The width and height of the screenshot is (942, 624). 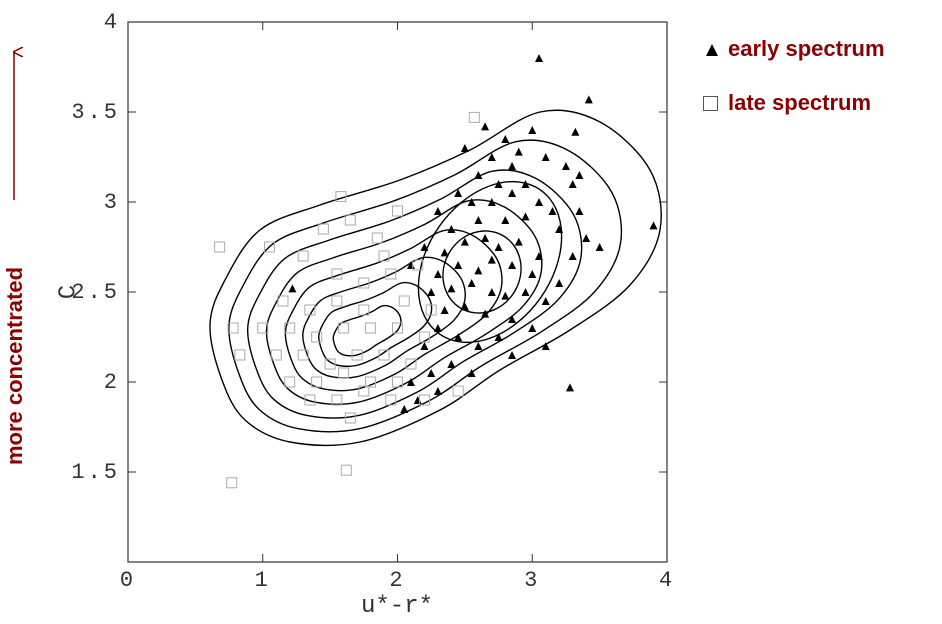 What do you see at coordinates (95, 292) in the screenshot?
I see `y-tick-label: 2.5` at bounding box center [95, 292].